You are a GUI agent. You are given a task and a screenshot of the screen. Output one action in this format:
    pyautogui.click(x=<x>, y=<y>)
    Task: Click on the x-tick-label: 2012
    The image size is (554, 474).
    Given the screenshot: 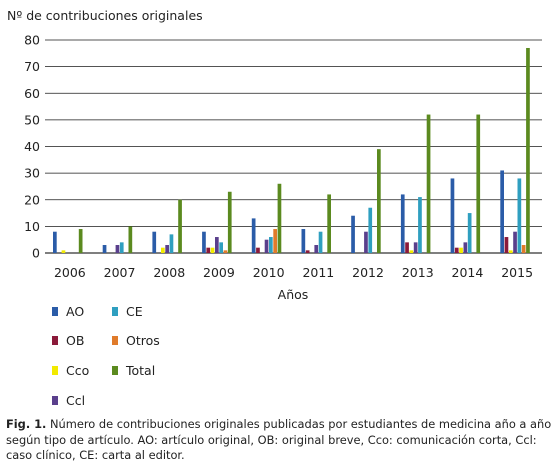 What is the action you would take?
    pyautogui.click(x=368, y=272)
    